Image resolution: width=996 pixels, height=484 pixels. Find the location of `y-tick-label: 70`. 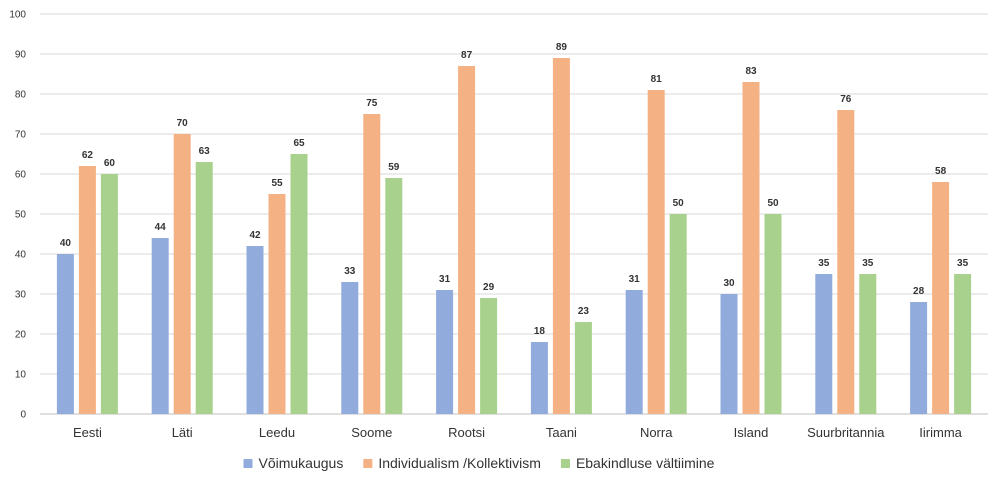

y-tick-label: 70 is located at coordinates (21, 135).